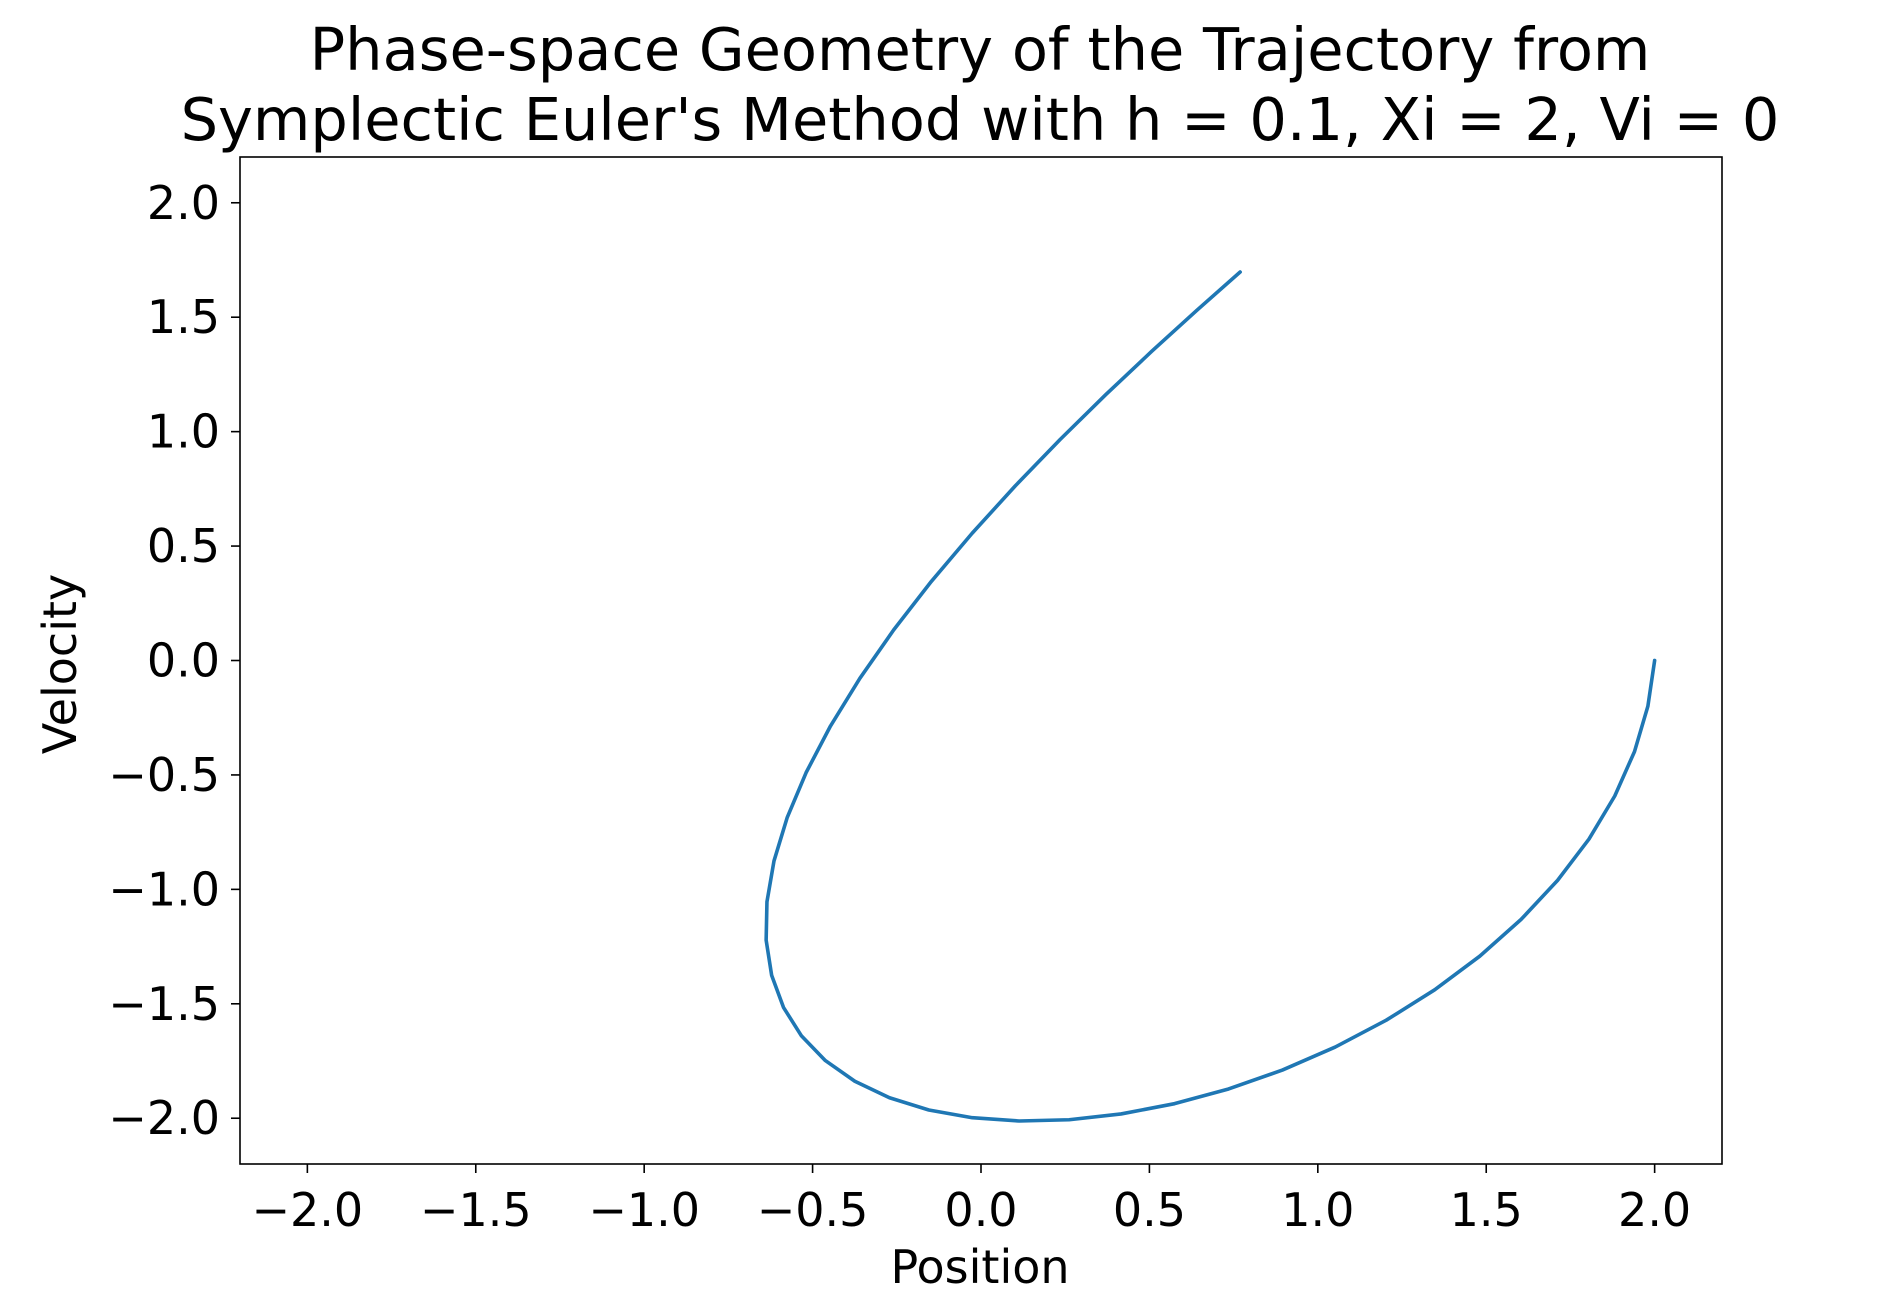 Image resolution: width=1900 pixels, height=1300 pixels. What do you see at coordinates (183, 317) in the screenshot?
I see `y-tick-label: 1.5` at bounding box center [183, 317].